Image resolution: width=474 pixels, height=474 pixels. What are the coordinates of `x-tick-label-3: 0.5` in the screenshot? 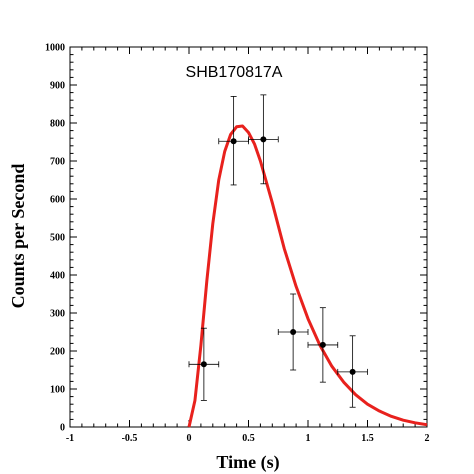 It's located at (248, 438).